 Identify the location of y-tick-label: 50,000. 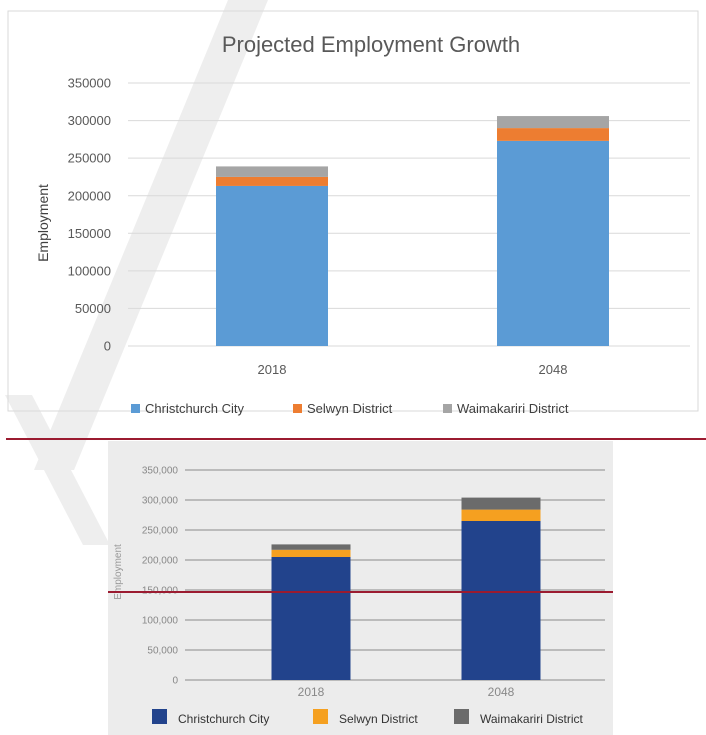
(162, 651).